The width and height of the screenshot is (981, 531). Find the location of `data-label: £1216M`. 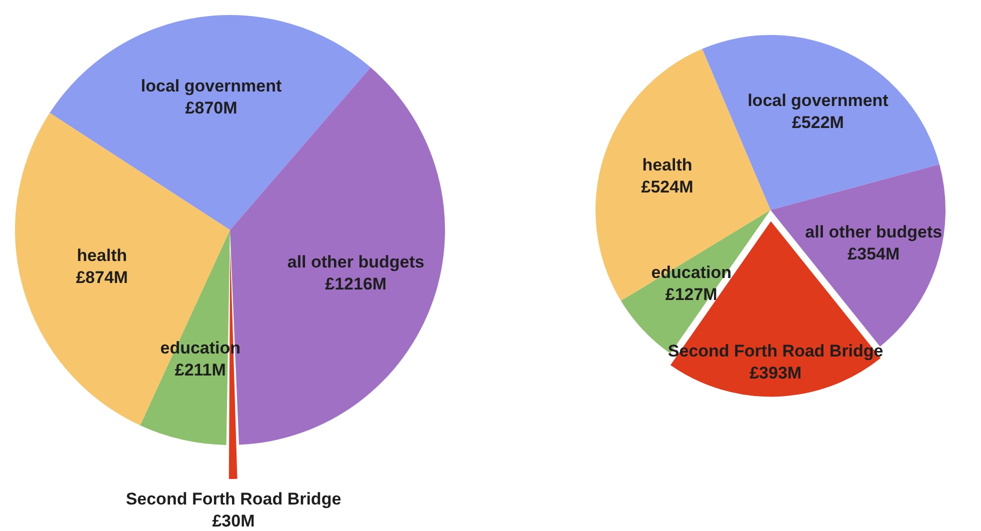

data-label: £1216M is located at coordinates (356, 284).